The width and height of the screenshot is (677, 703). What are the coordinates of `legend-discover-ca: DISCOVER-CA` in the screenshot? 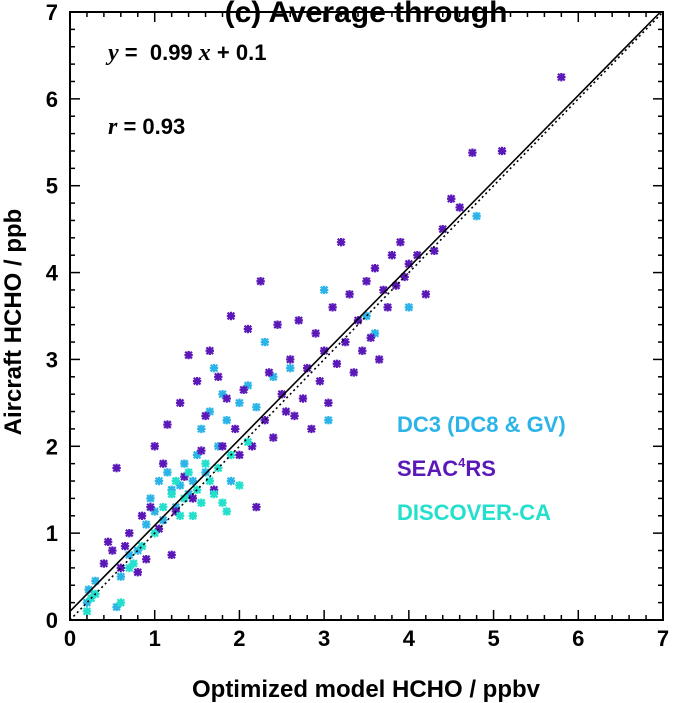 It's located at (474, 512).